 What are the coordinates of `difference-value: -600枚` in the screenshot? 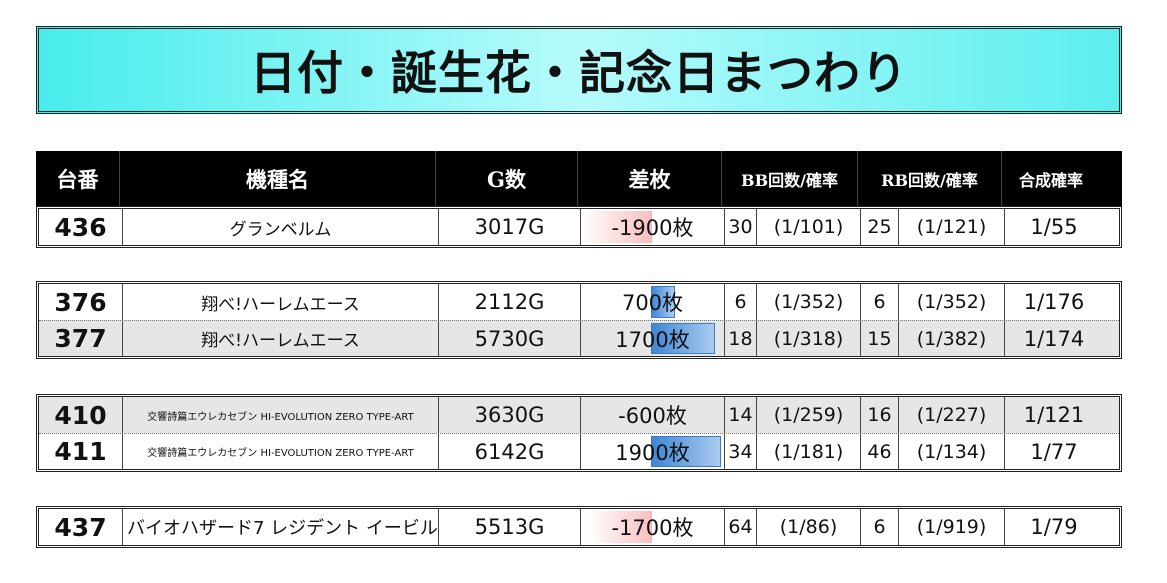 It's located at (652, 416).